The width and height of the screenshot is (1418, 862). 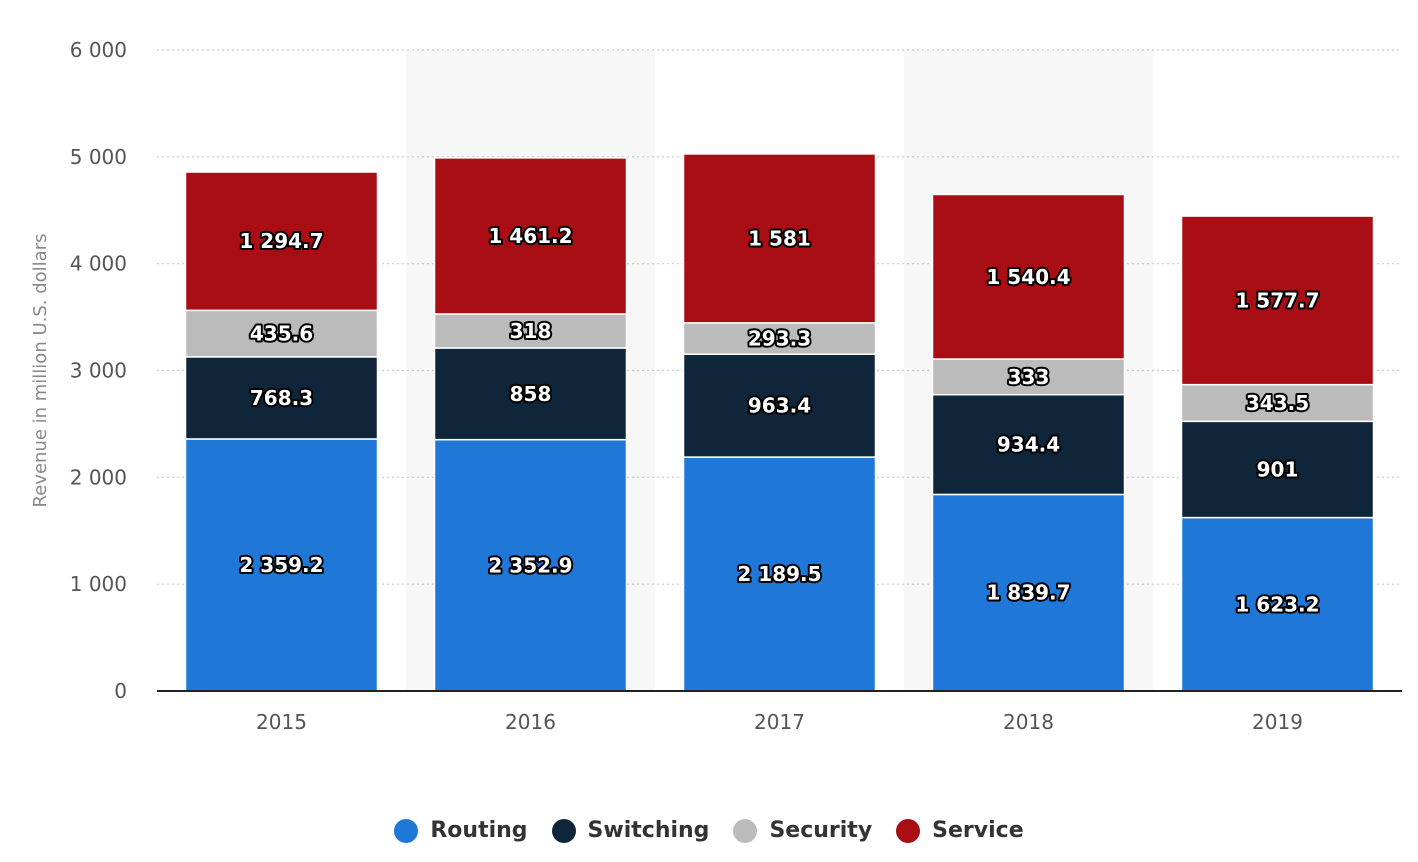 I want to click on data-label-security-2018: 333, so click(x=1029, y=377).